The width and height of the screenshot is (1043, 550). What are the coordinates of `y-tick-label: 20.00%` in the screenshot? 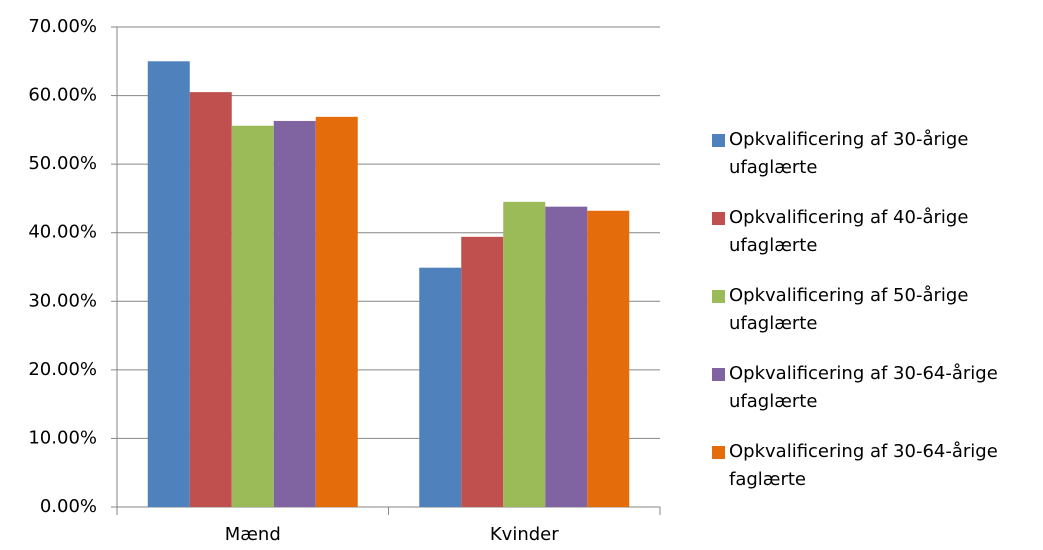 It's located at (62, 369).